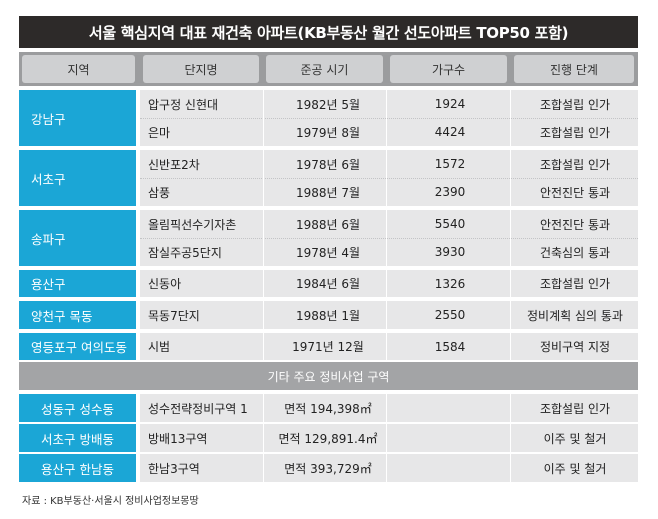 Image resolution: width=658 pixels, height=519 pixels. What do you see at coordinates (450, 164) in the screenshot?
I see `household-count: 1572` at bounding box center [450, 164].